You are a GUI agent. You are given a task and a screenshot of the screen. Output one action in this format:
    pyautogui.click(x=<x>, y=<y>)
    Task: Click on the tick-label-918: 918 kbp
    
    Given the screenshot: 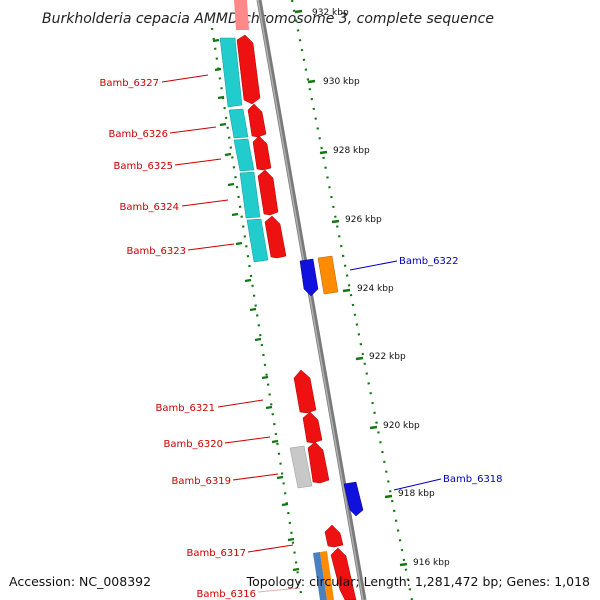 What is the action you would take?
    pyautogui.click(x=416, y=494)
    